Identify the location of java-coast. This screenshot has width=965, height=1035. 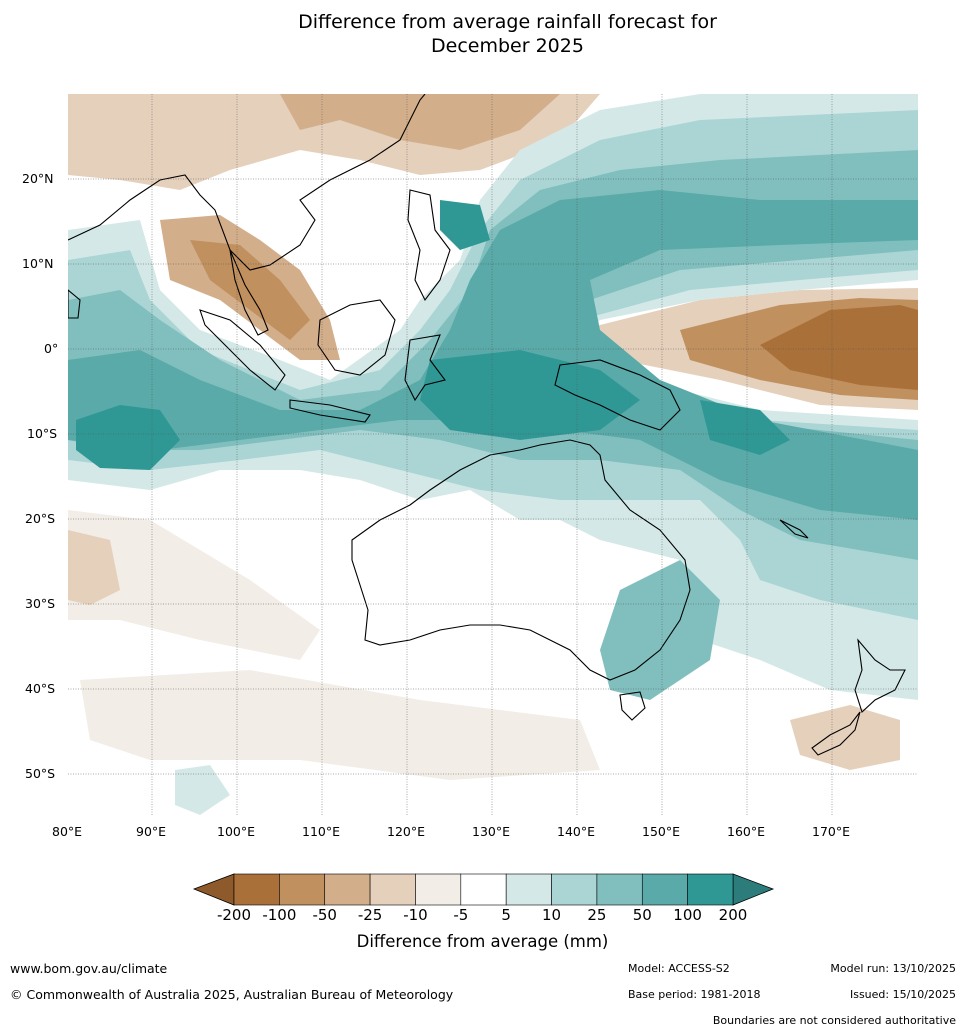
(330, 411).